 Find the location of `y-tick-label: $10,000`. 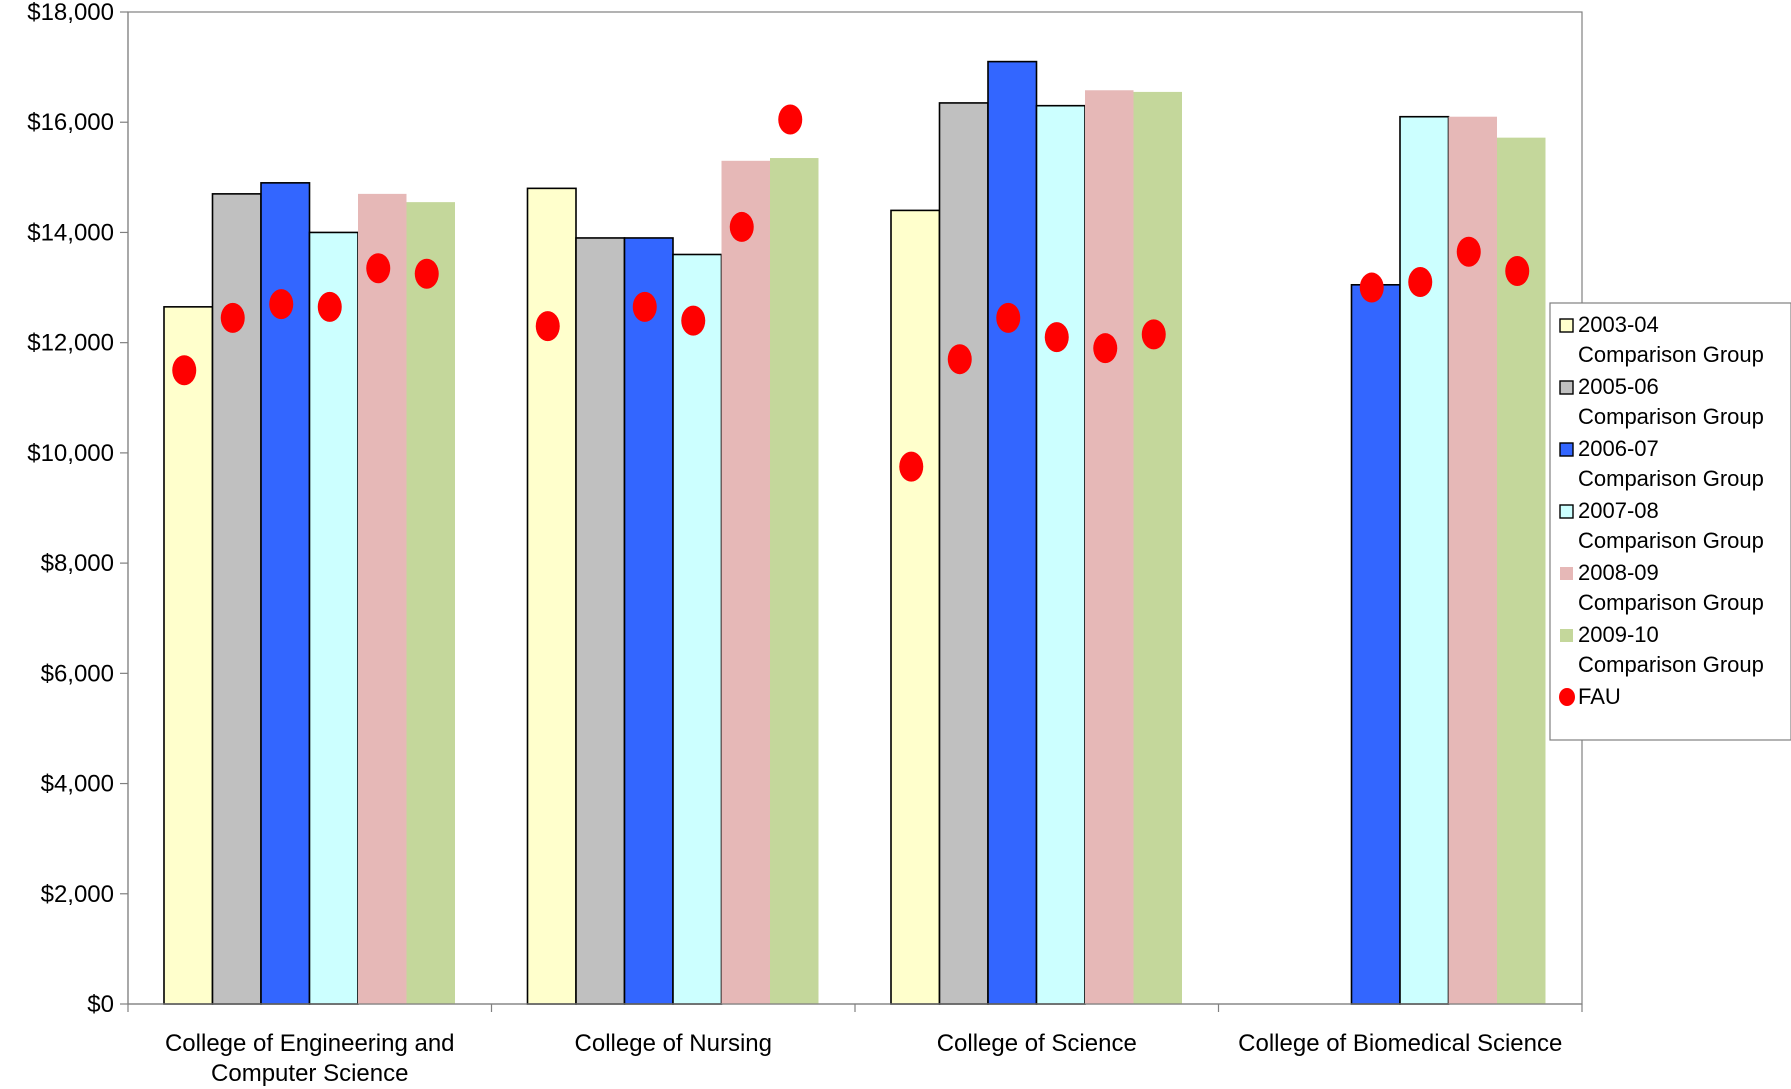

y-tick-label: $10,000 is located at coordinates (70, 453).